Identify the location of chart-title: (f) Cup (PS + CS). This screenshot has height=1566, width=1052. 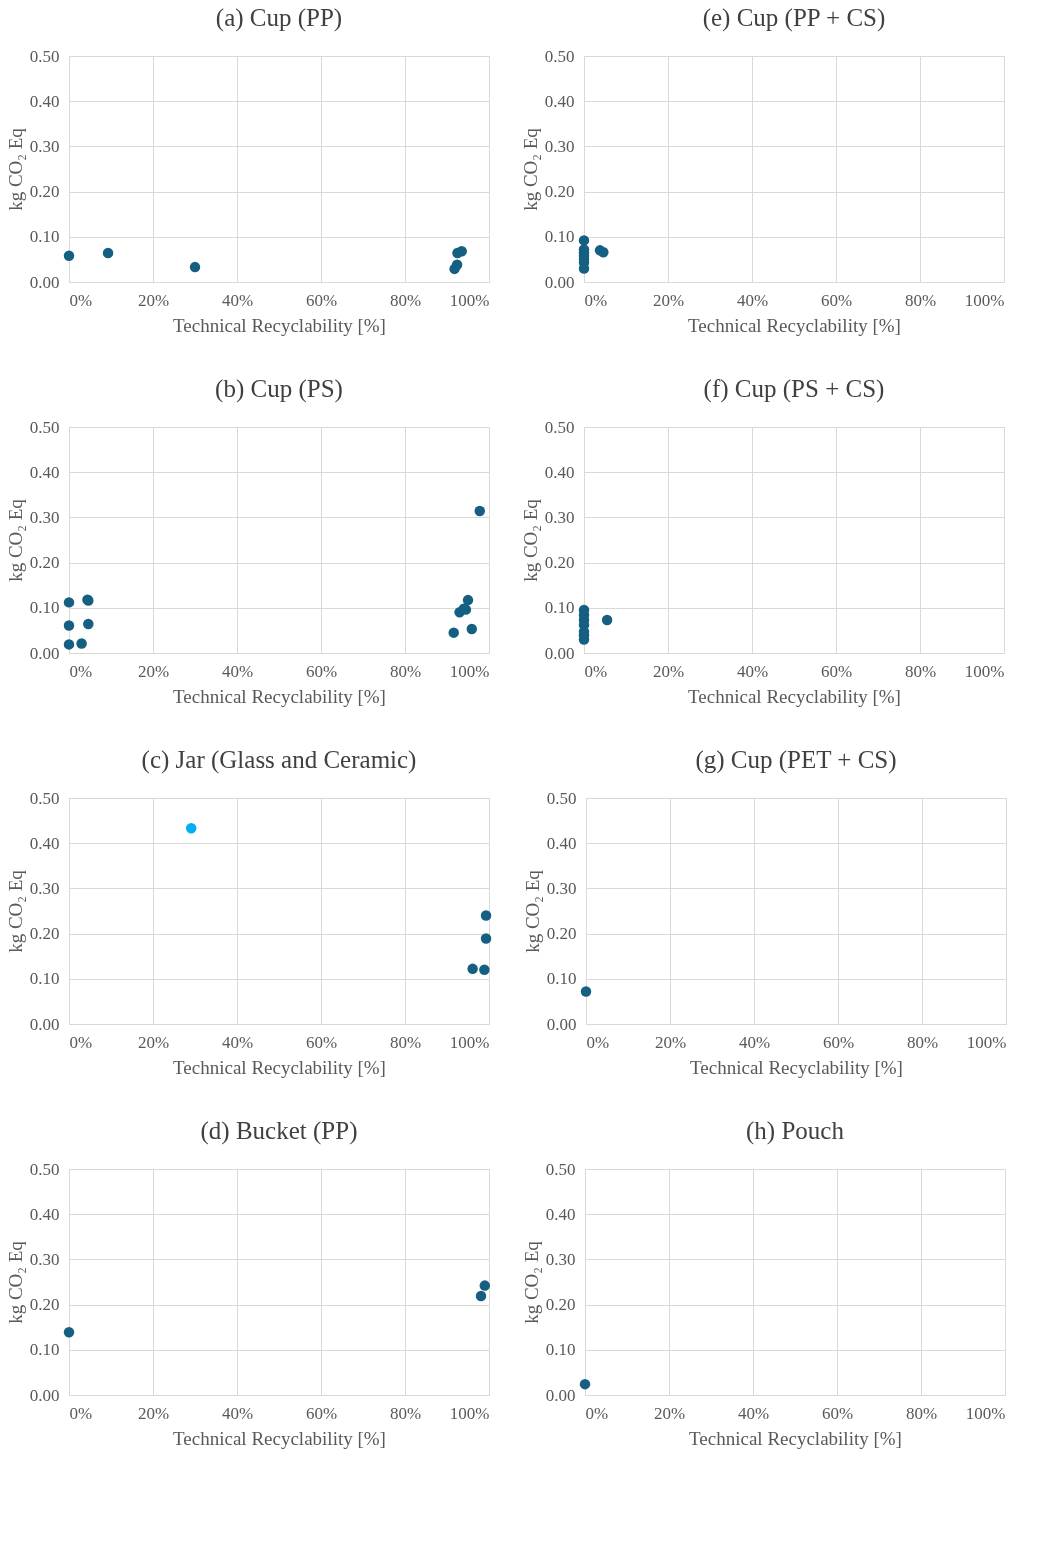
(794, 389).